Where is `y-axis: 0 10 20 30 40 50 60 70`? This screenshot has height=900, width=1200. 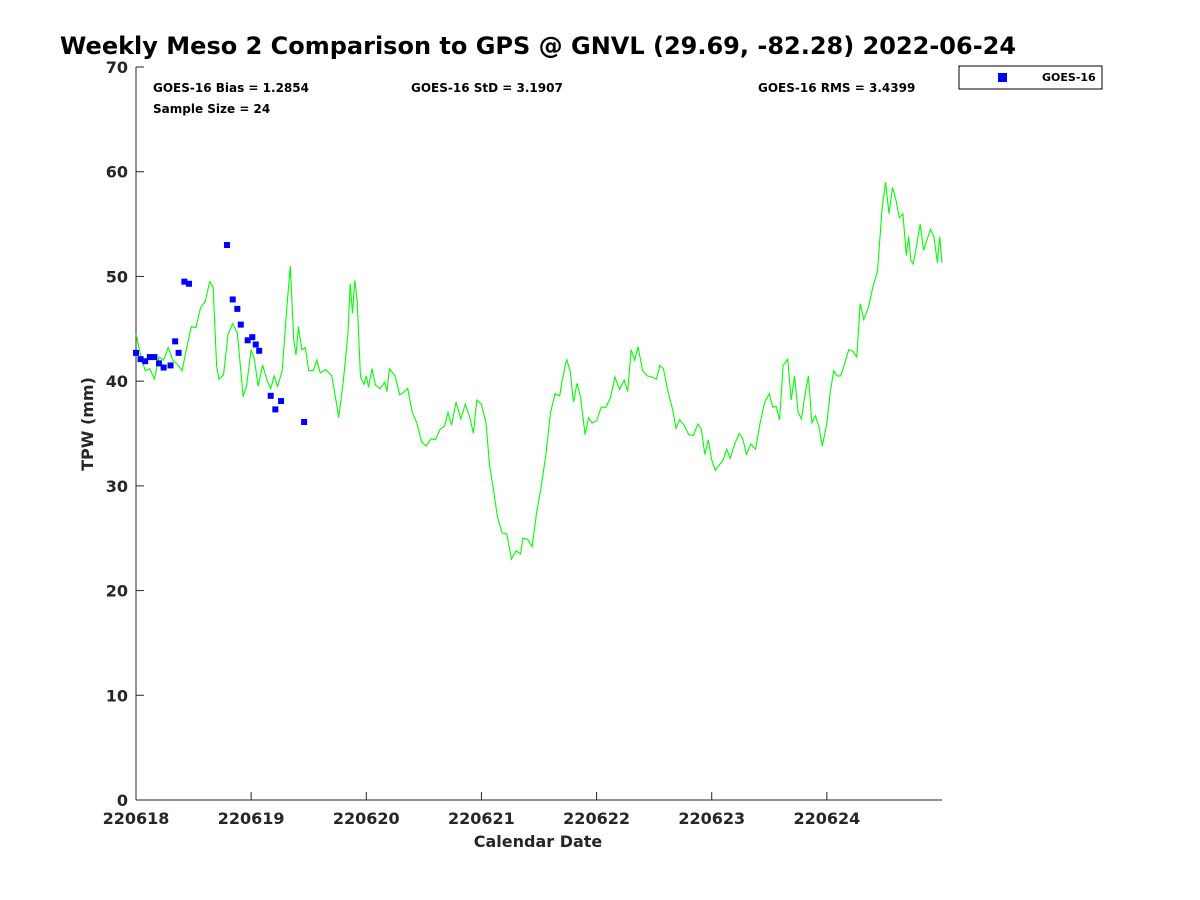
y-axis: 0 10 20 30 40 50 60 70 is located at coordinates (125, 434).